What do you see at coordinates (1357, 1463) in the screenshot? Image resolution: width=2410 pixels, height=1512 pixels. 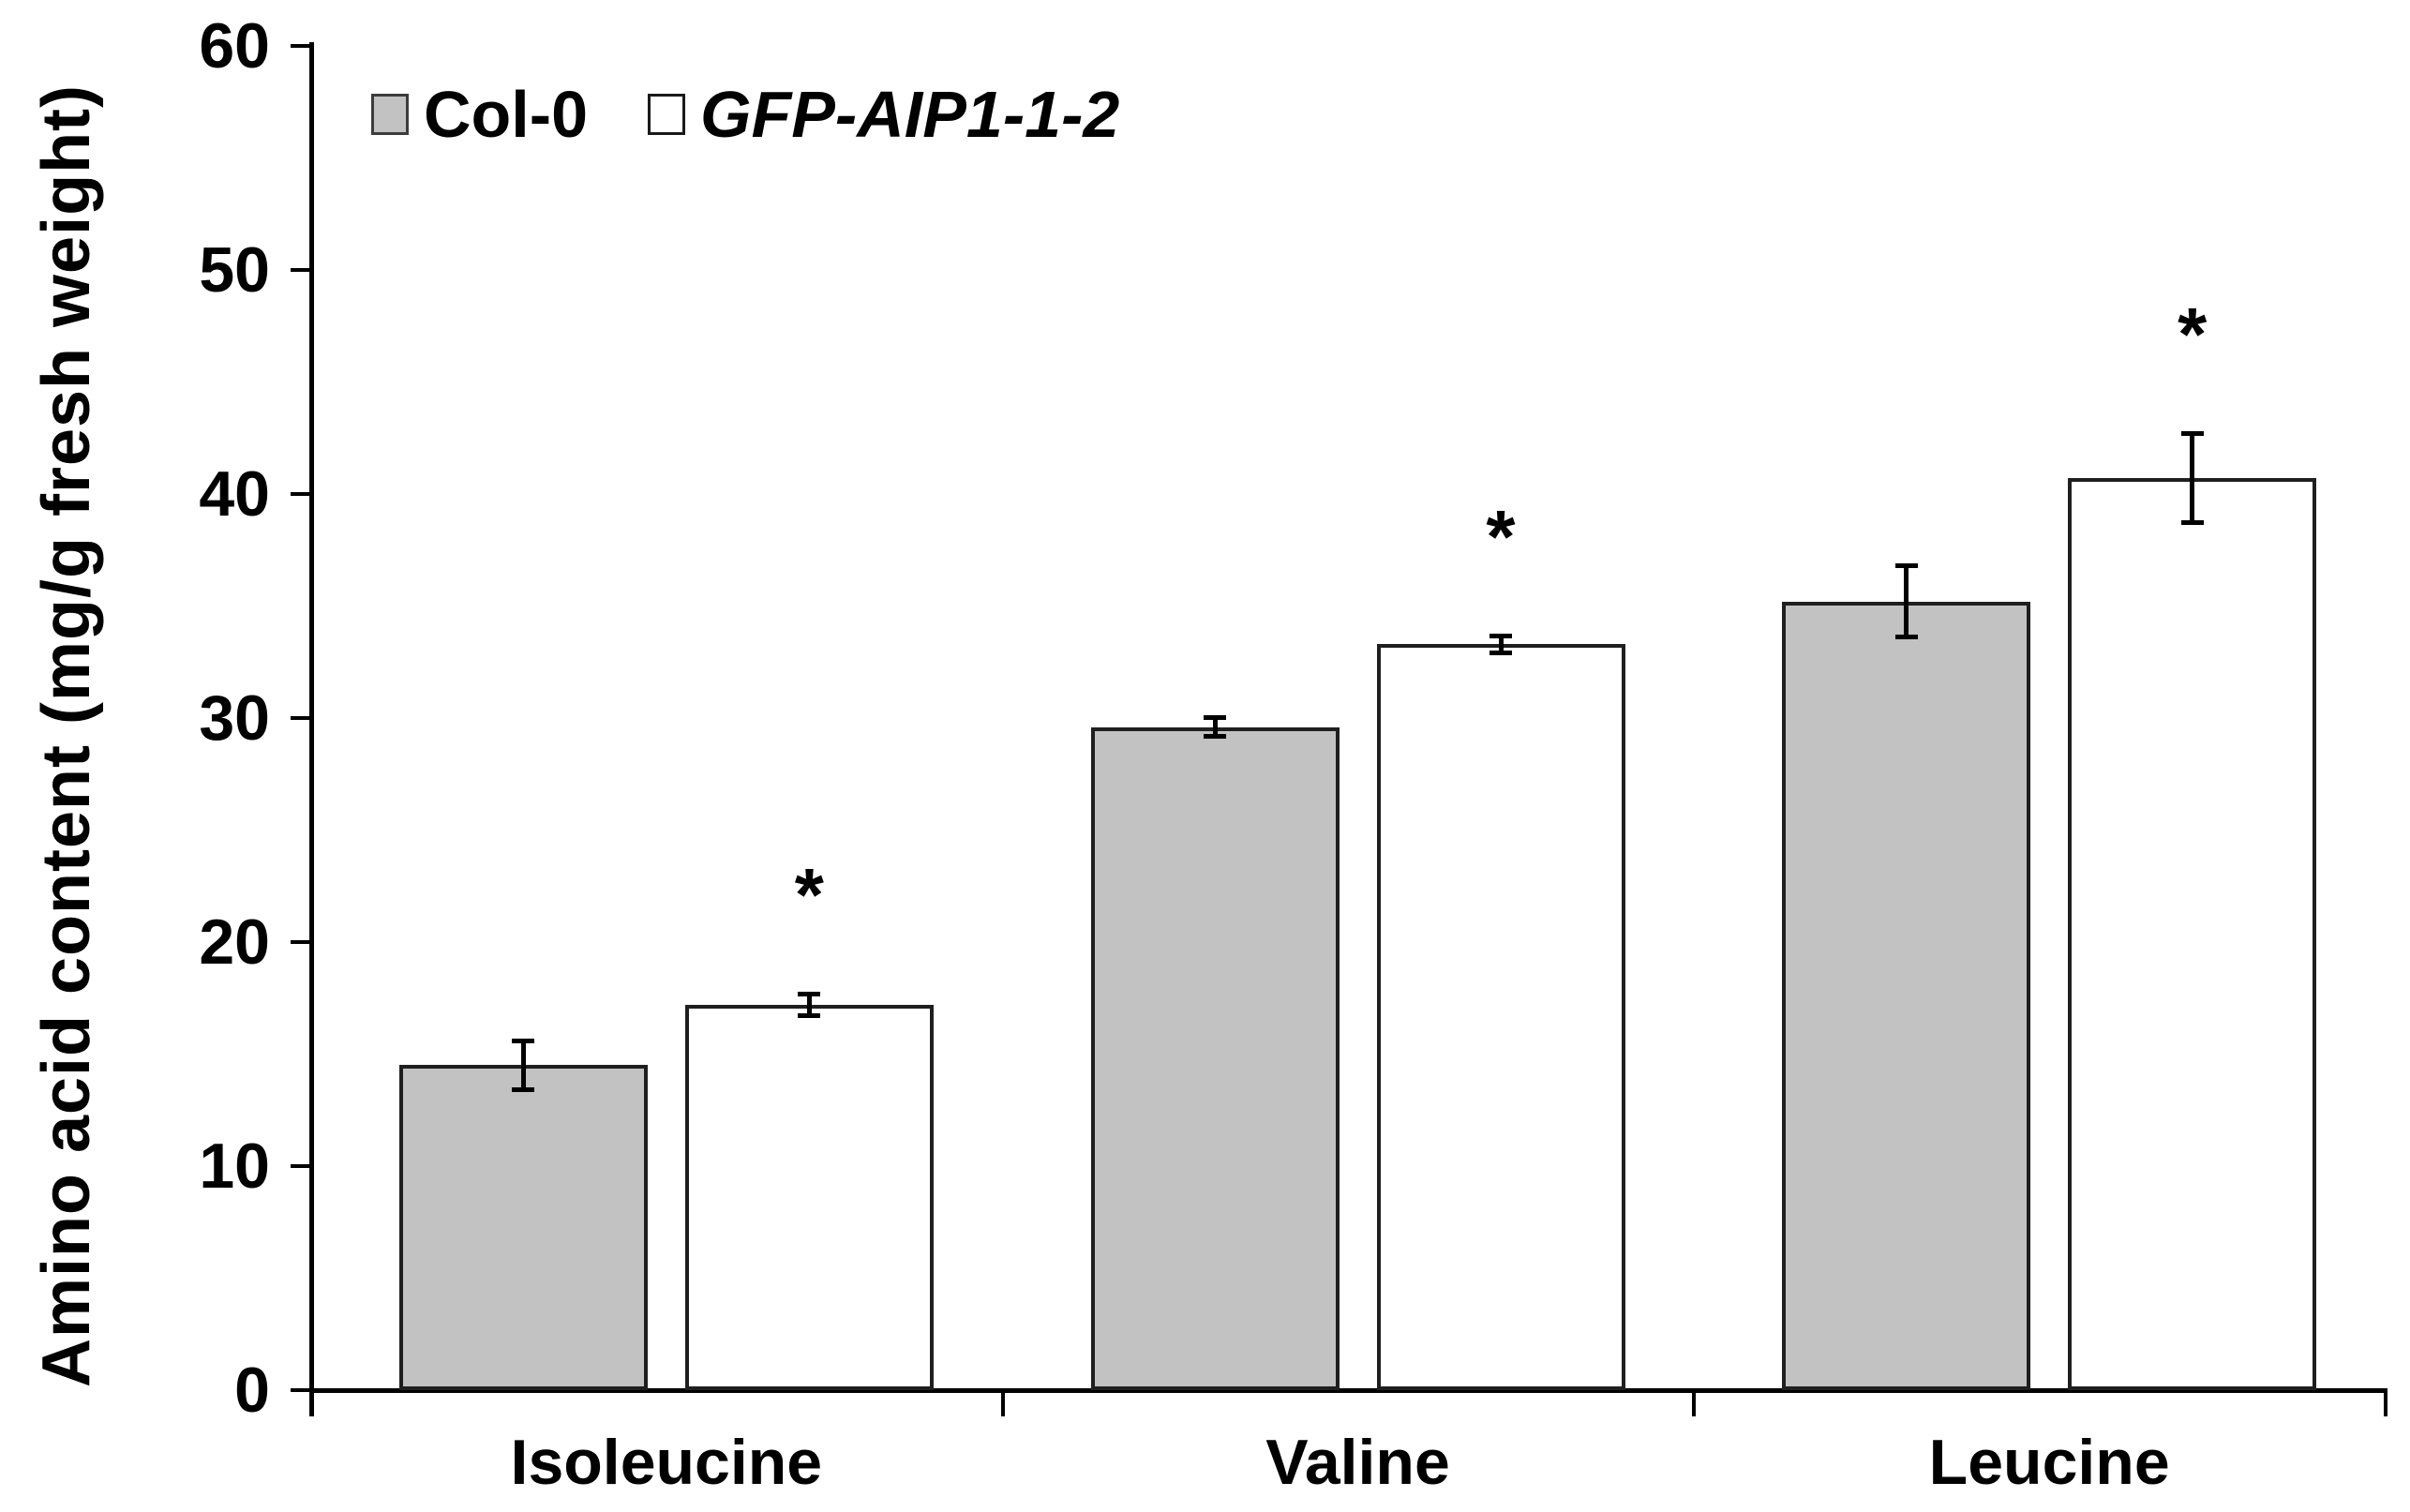 I see `x-axis-category-label: Valine` at bounding box center [1357, 1463].